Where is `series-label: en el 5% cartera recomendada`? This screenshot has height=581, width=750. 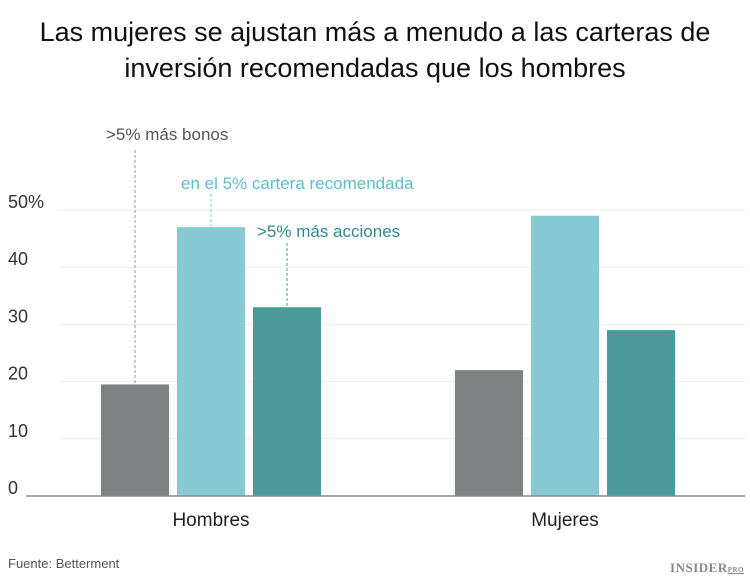 series-label: en el 5% cartera recomendada is located at coordinates (297, 183).